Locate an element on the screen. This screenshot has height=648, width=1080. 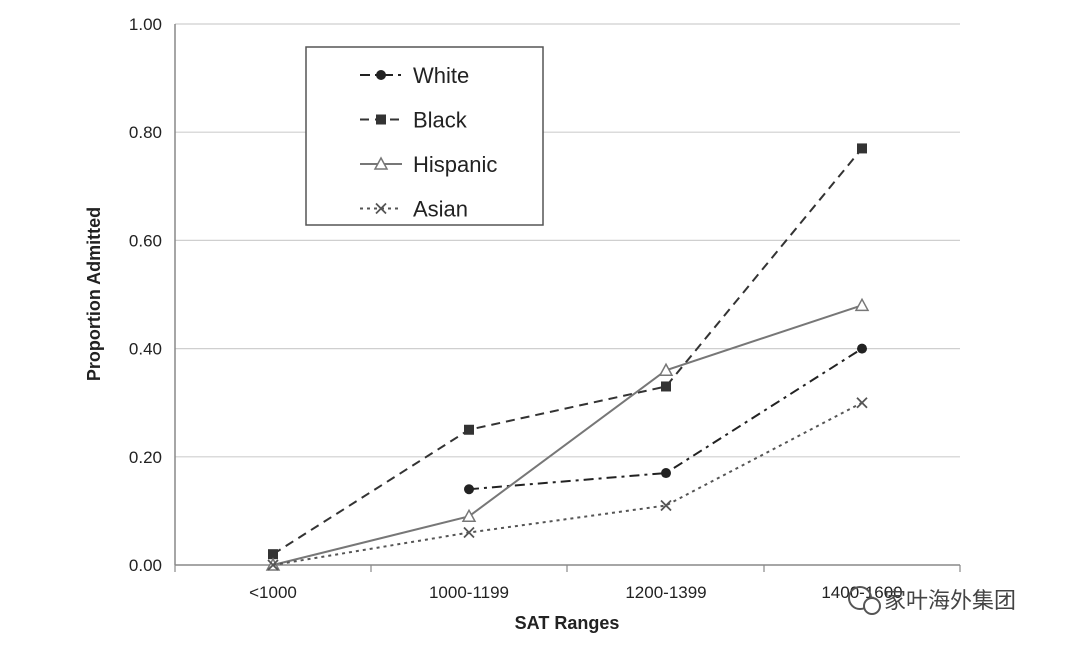
x-tick-label: 1000-1199 is located at coordinates (469, 592).